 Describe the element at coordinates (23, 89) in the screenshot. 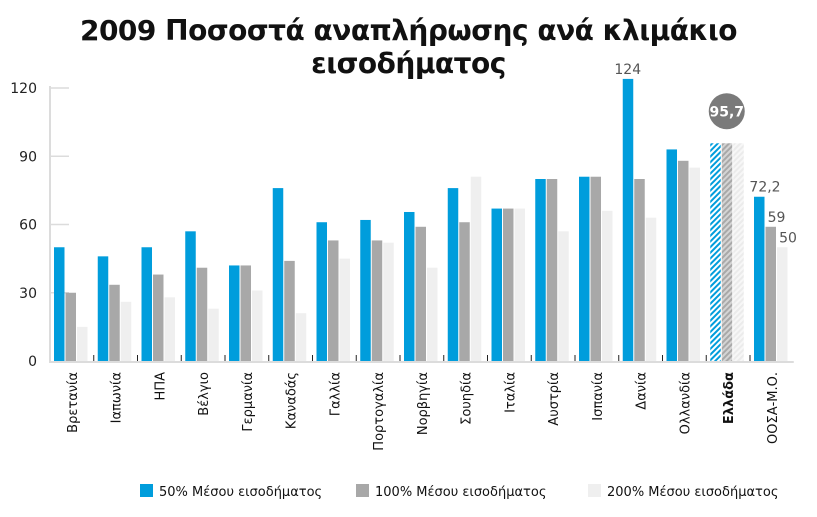

I see `y-tick-label: 120` at that location.